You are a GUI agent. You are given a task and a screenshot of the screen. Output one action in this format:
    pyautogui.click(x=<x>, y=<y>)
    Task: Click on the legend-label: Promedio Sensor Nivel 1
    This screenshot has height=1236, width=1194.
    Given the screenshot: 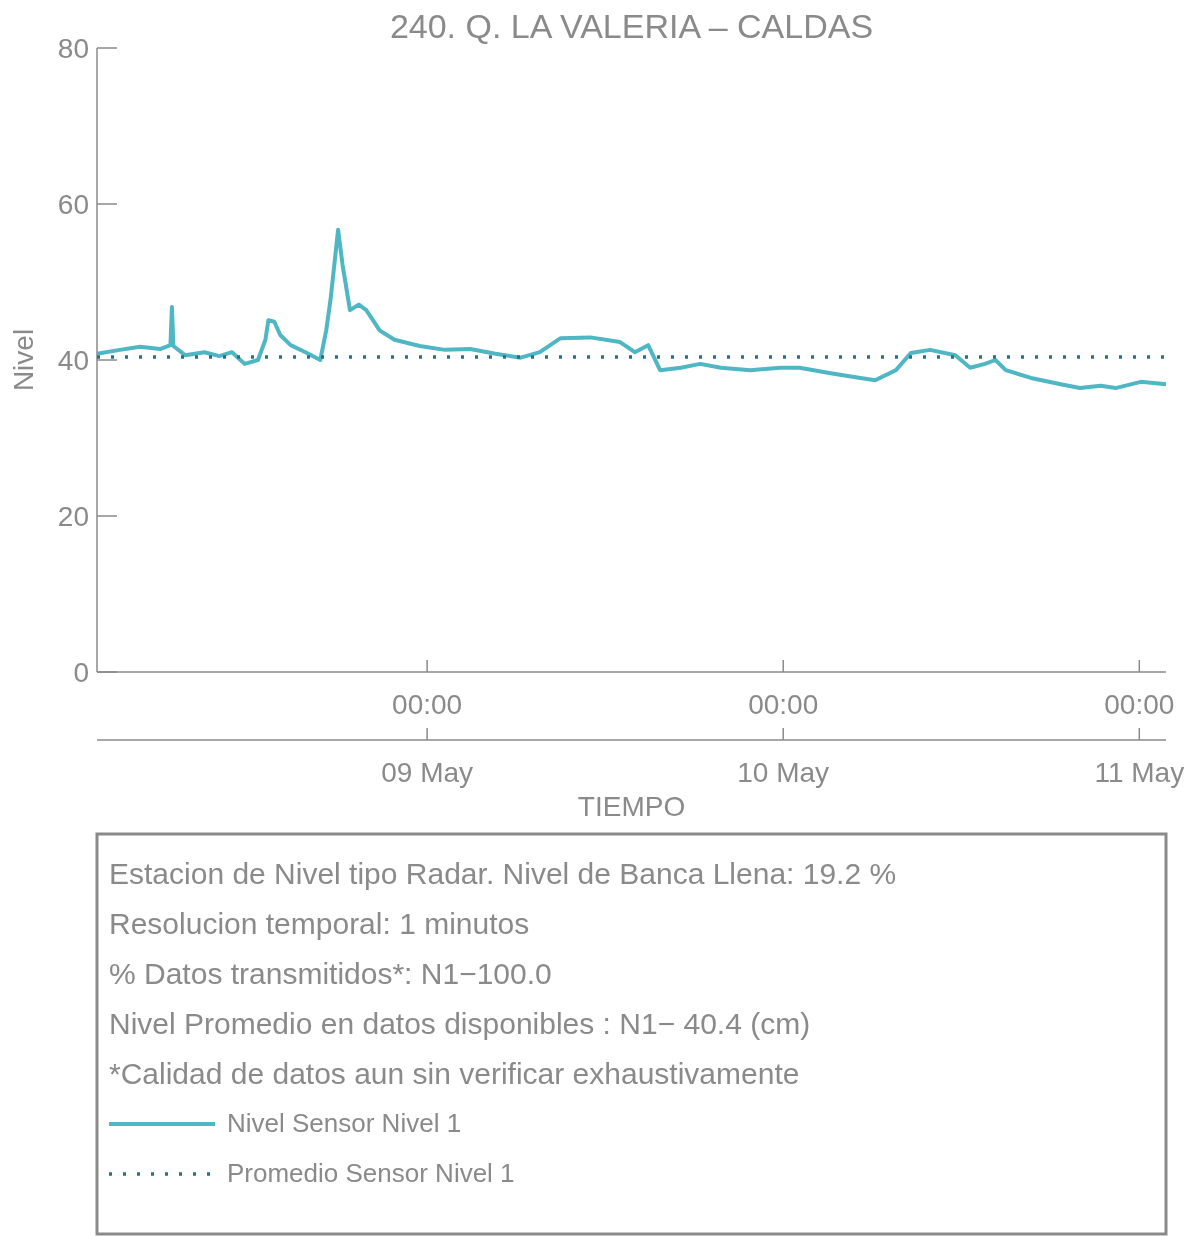 What is the action you would take?
    pyautogui.click(x=371, y=1173)
    